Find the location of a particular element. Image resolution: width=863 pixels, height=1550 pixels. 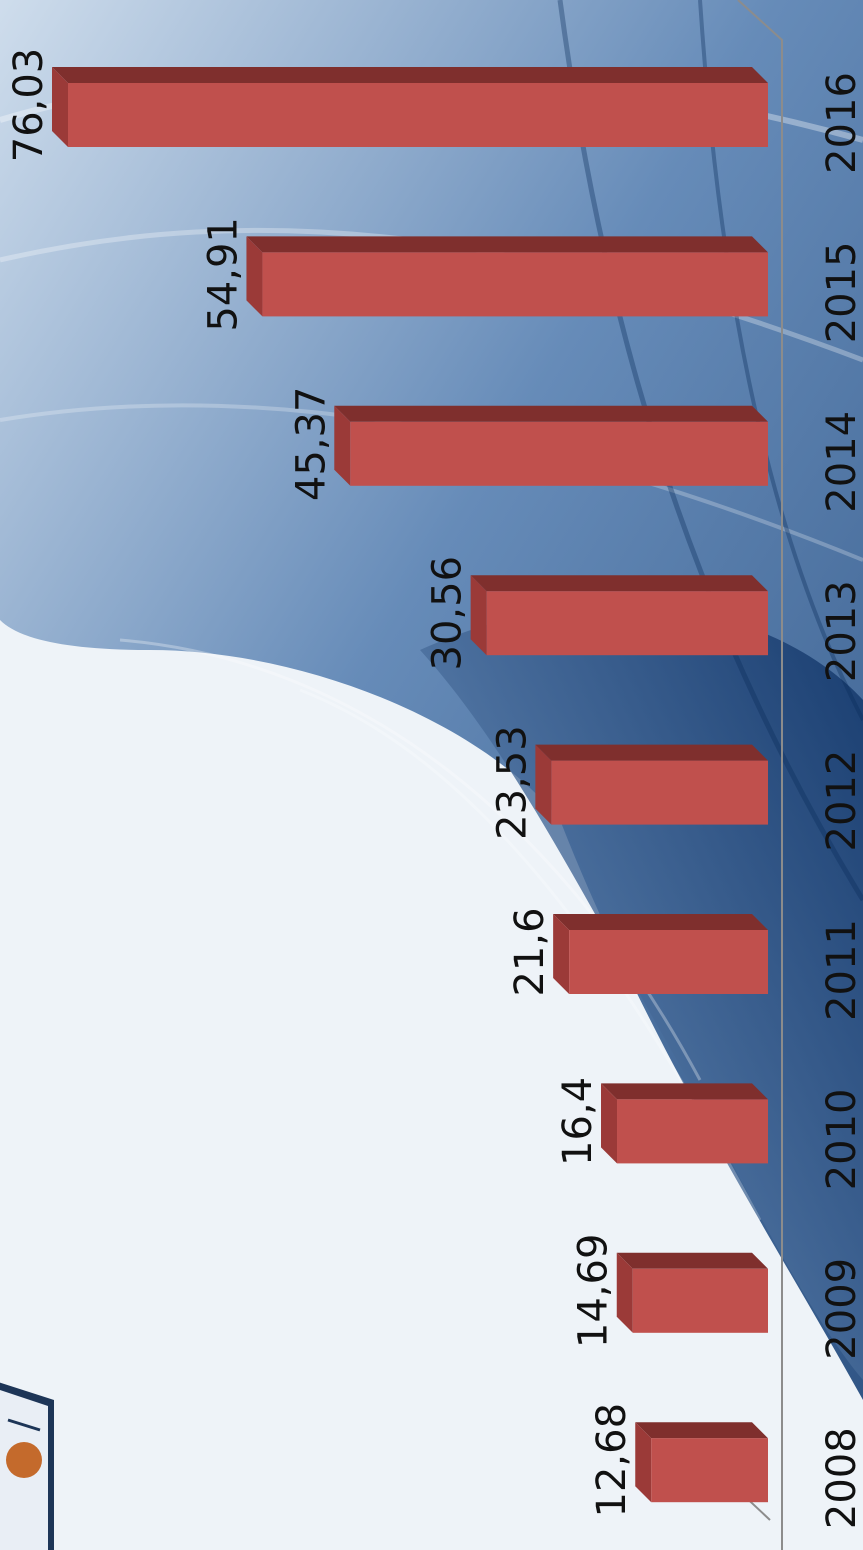

bar-2015 is located at coordinates (507, 276).